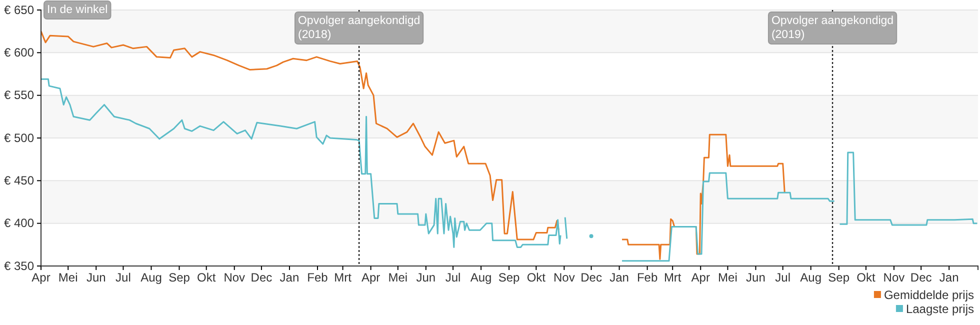  Describe the element at coordinates (929, 295) in the screenshot. I see `legend-label: Gemiddelde prijs` at that location.